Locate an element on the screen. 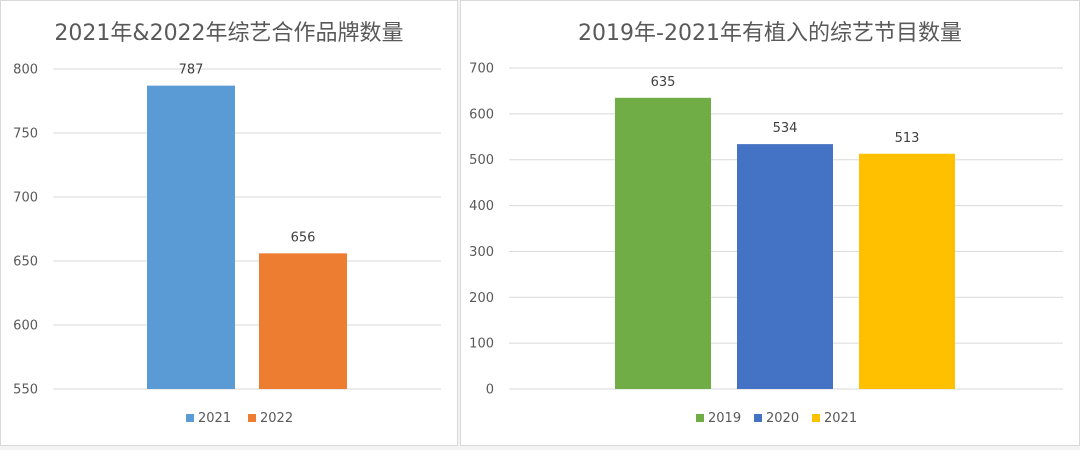 Image resolution: width=1080 pixels, height=450 pixels. y-tick-label-200: 200 is located at coordinates (481, 298).